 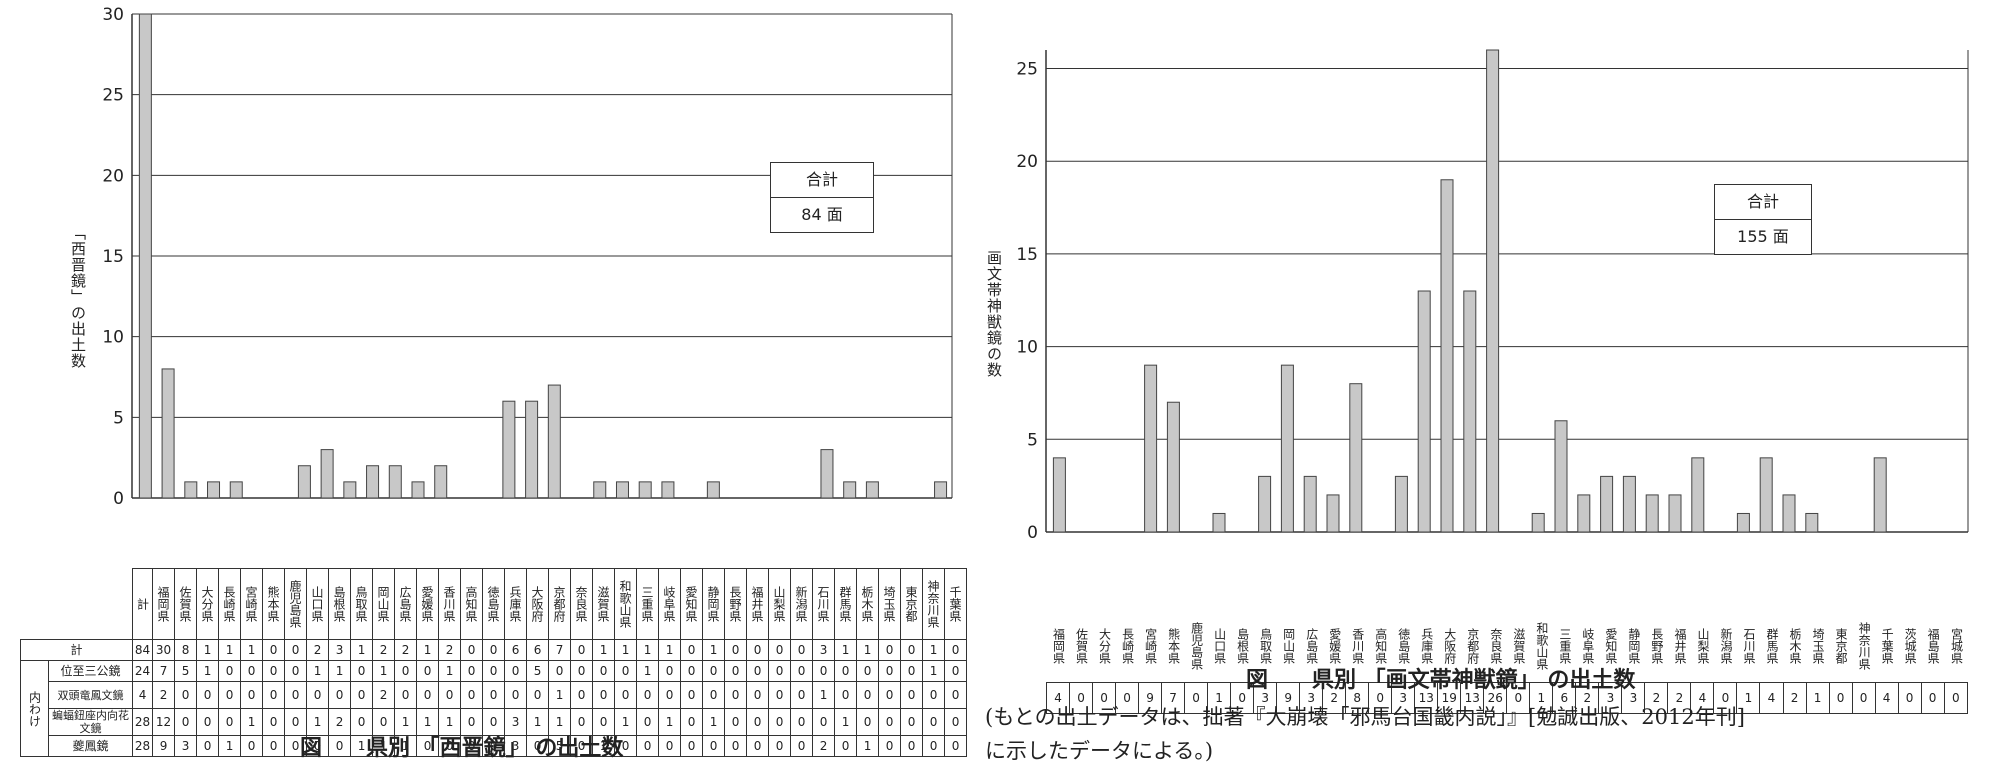 What do you see at coordinates (560, 604) in the screenshot?
I see `chart1-x-tick-label: 京都府` at bounding box center [560, 604].